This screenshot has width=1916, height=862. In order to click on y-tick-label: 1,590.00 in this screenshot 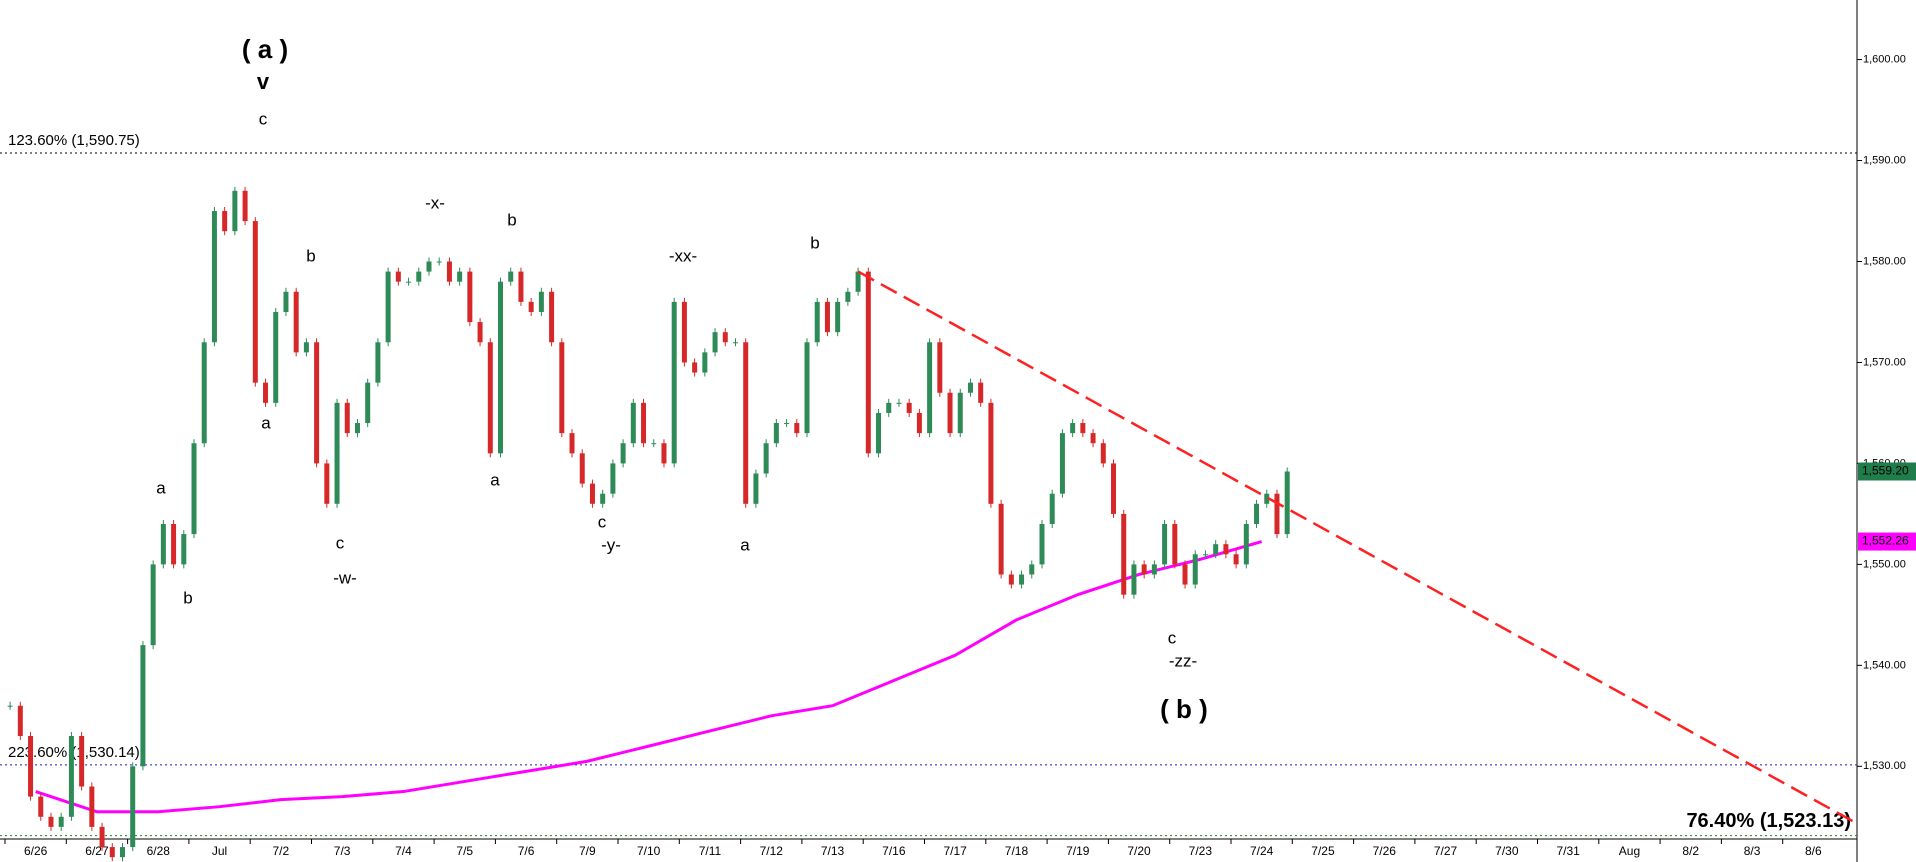, I will do `click(1884, 160)`.